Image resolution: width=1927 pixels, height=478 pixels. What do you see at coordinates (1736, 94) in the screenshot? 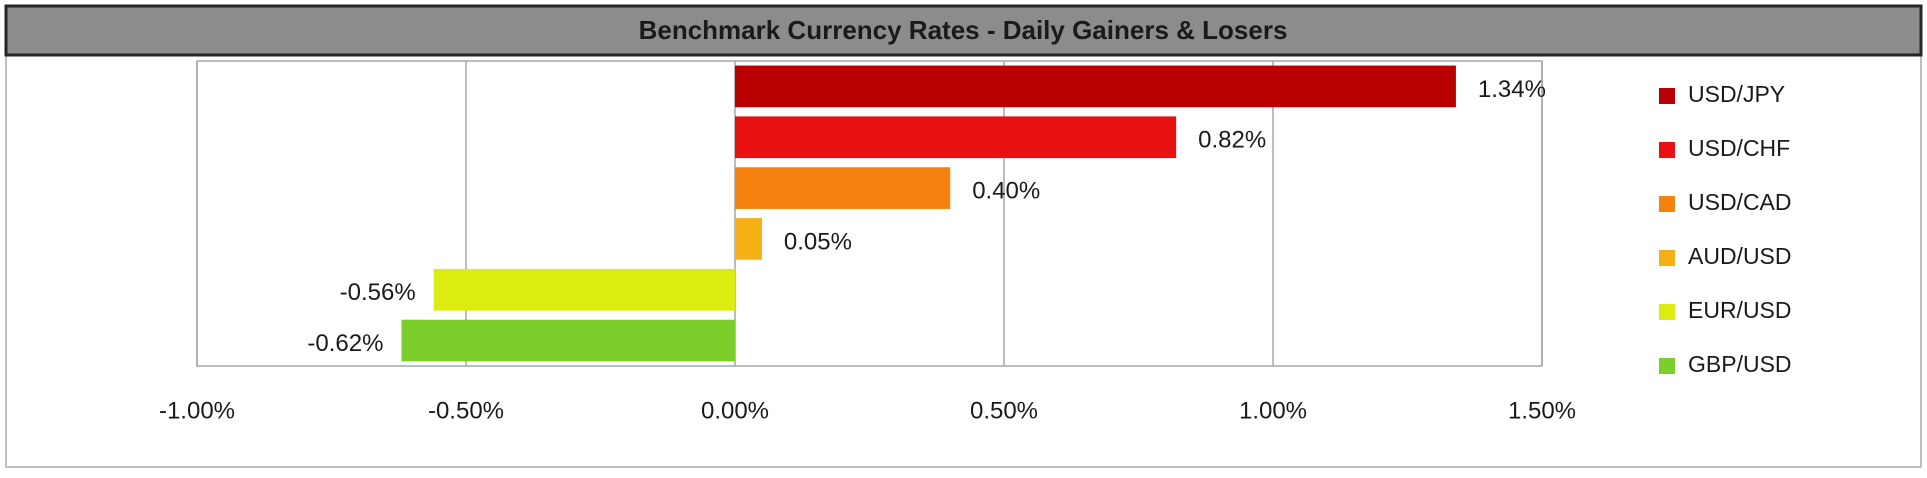
I see `legend-label: USD/JPY` at bounding box center [1736, 94].